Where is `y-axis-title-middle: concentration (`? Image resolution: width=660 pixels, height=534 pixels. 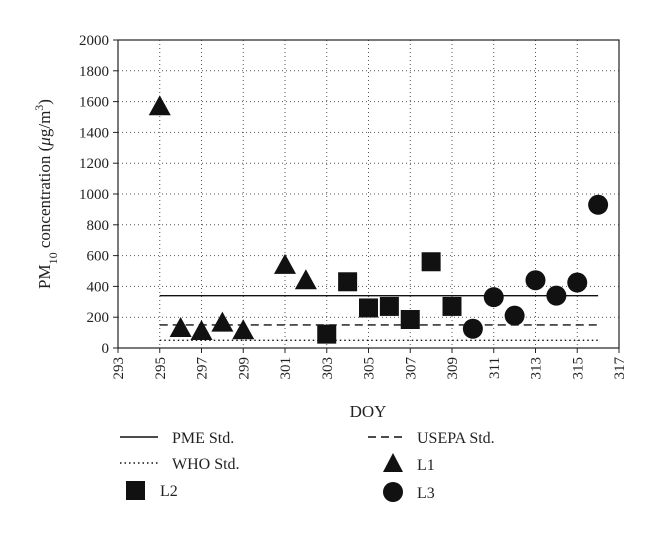 y-axis-title-middle: concentration ( is located at coordinates (44, 198).